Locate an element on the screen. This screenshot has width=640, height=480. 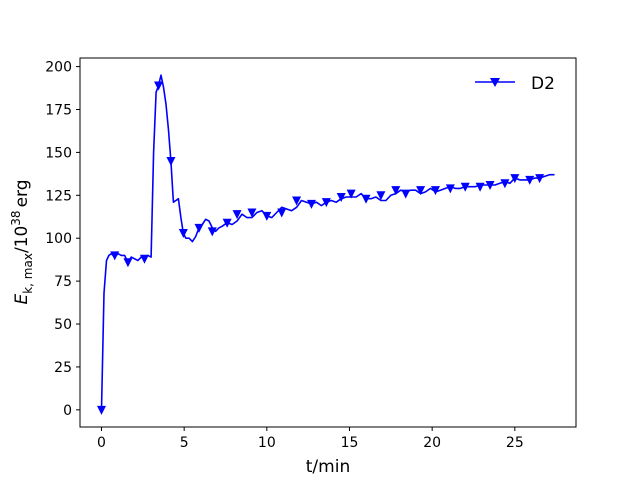
y-tick-label: 0 is located at coordinates (67, 411).